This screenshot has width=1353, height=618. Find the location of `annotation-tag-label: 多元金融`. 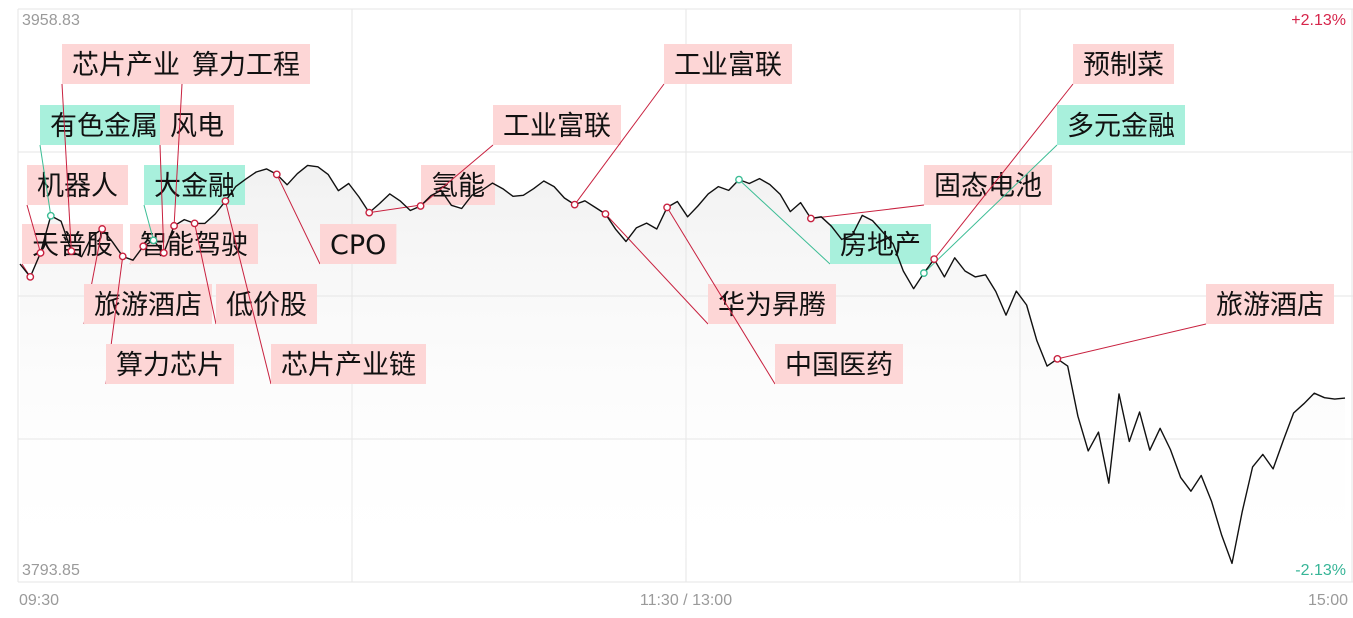

annotation-tag-label: 多元金融 is located at coordinates (1121, 126).